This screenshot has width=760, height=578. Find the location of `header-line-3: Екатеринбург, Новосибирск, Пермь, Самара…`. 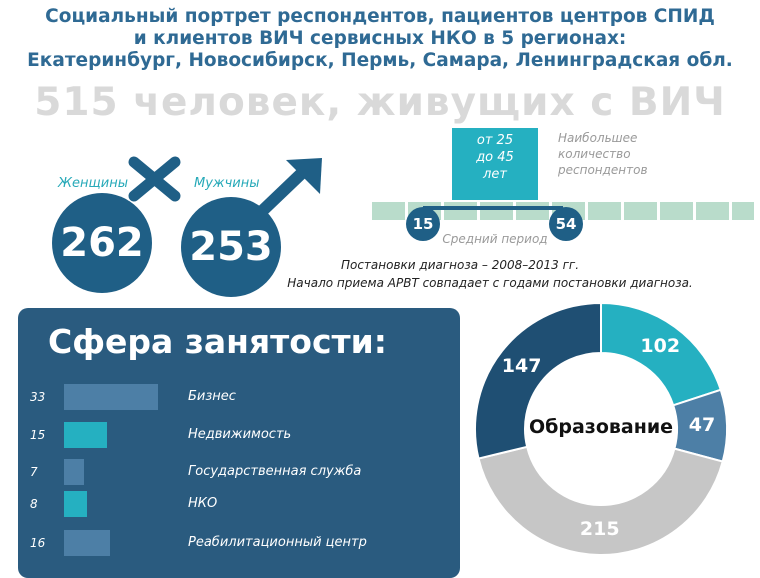

header-line-3: Екатеринбург, Новосибирск, Пермь, Самара… is located at coordinates (380, 60).